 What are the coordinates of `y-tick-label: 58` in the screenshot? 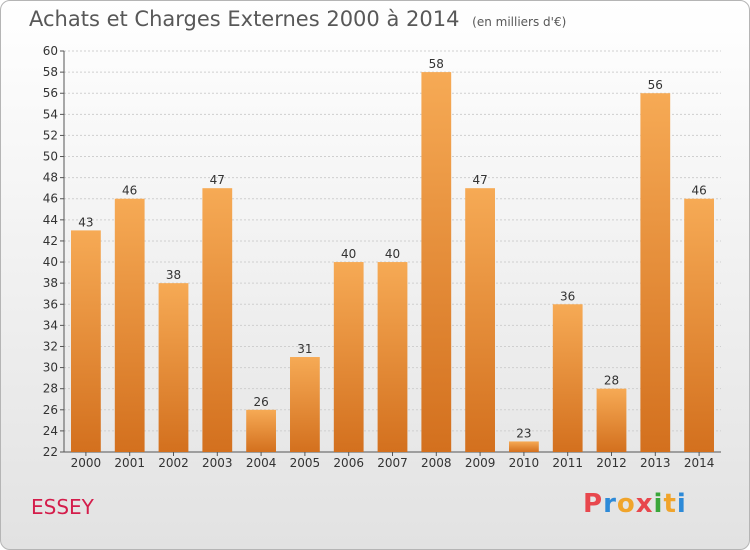 It's located at (50, 72).